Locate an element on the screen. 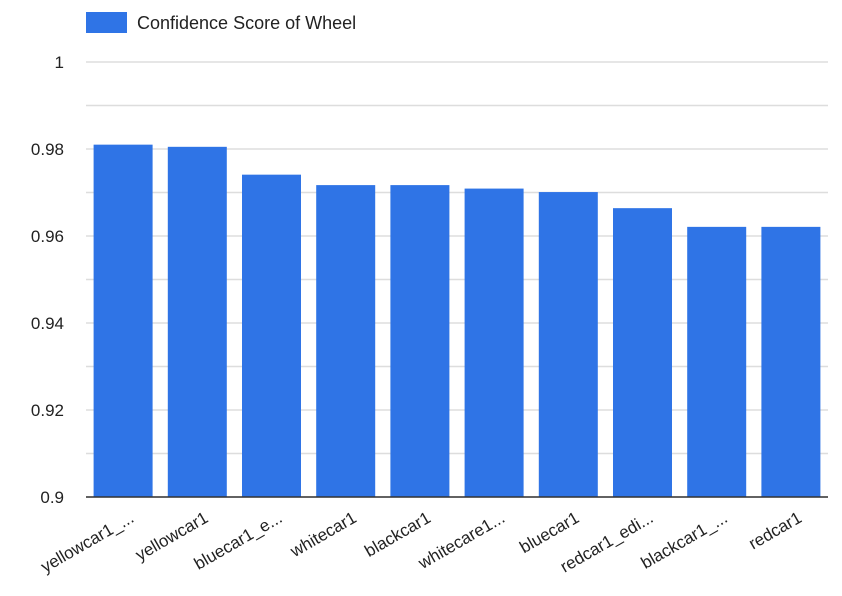  x-tick-label: redcar1 is located at coordinates (774, 530).